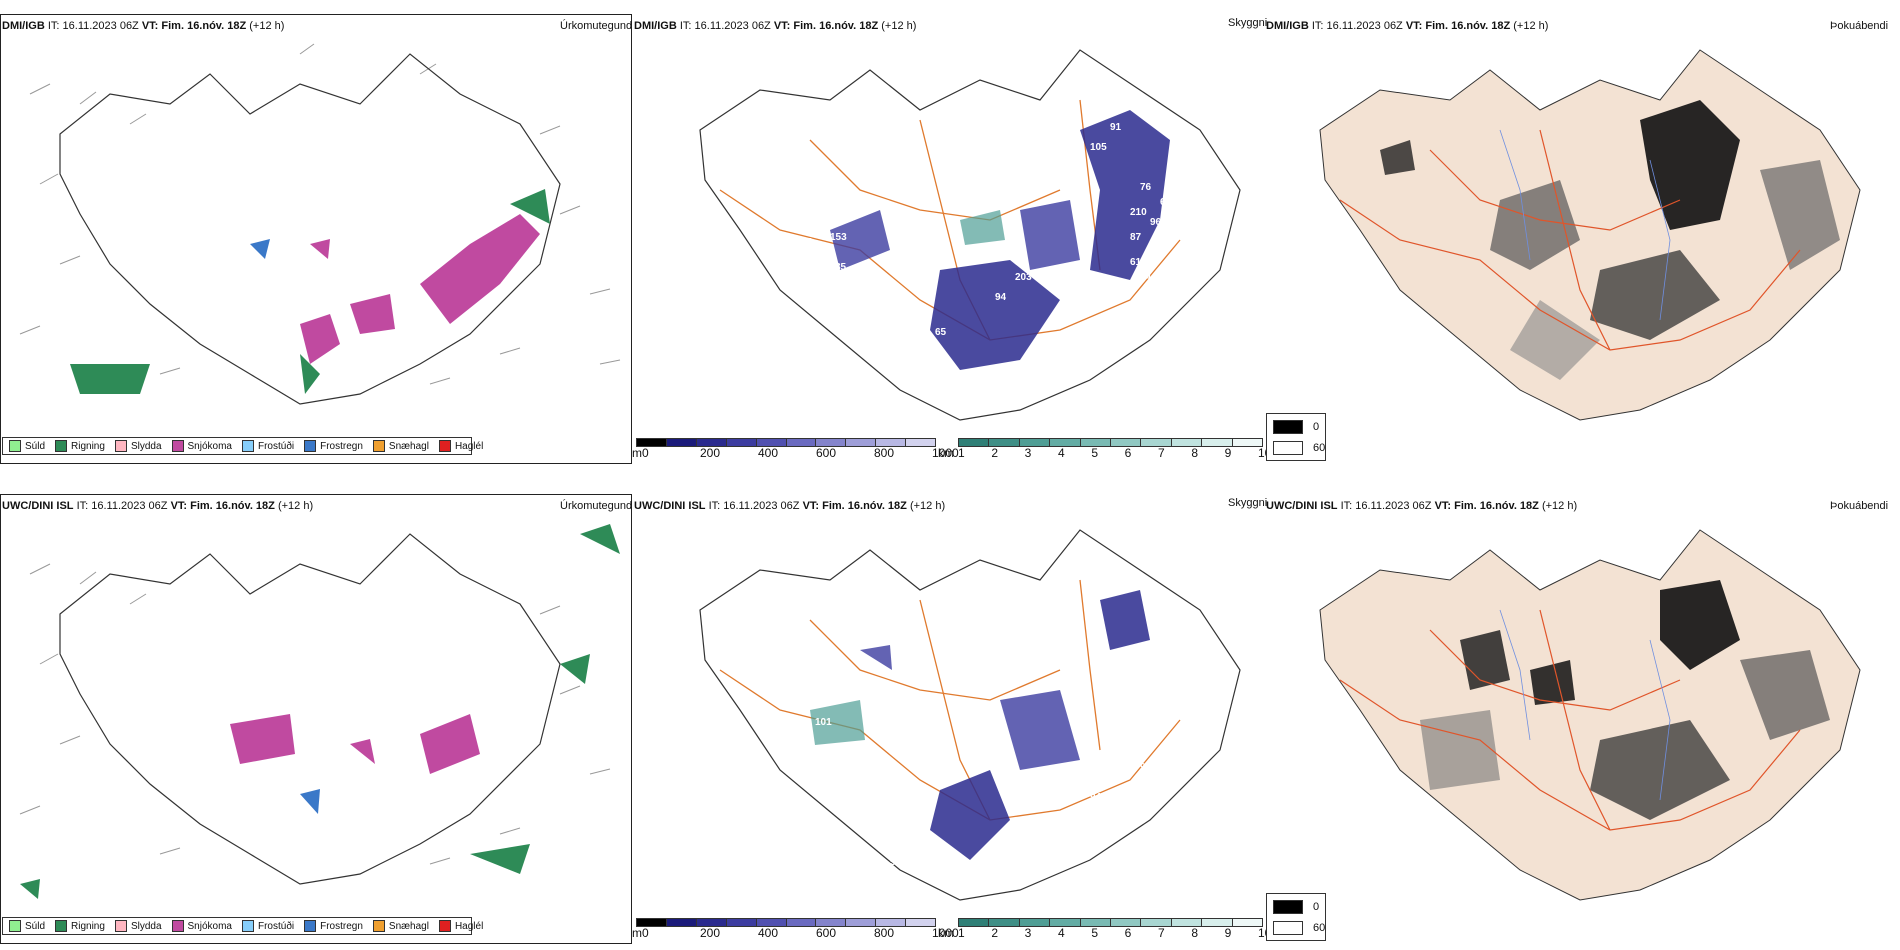 The image size is (1900, 950). Describe the element at coordinates (1176, 217) in the screenshot. I see `vis-value-label: 57` at that location.